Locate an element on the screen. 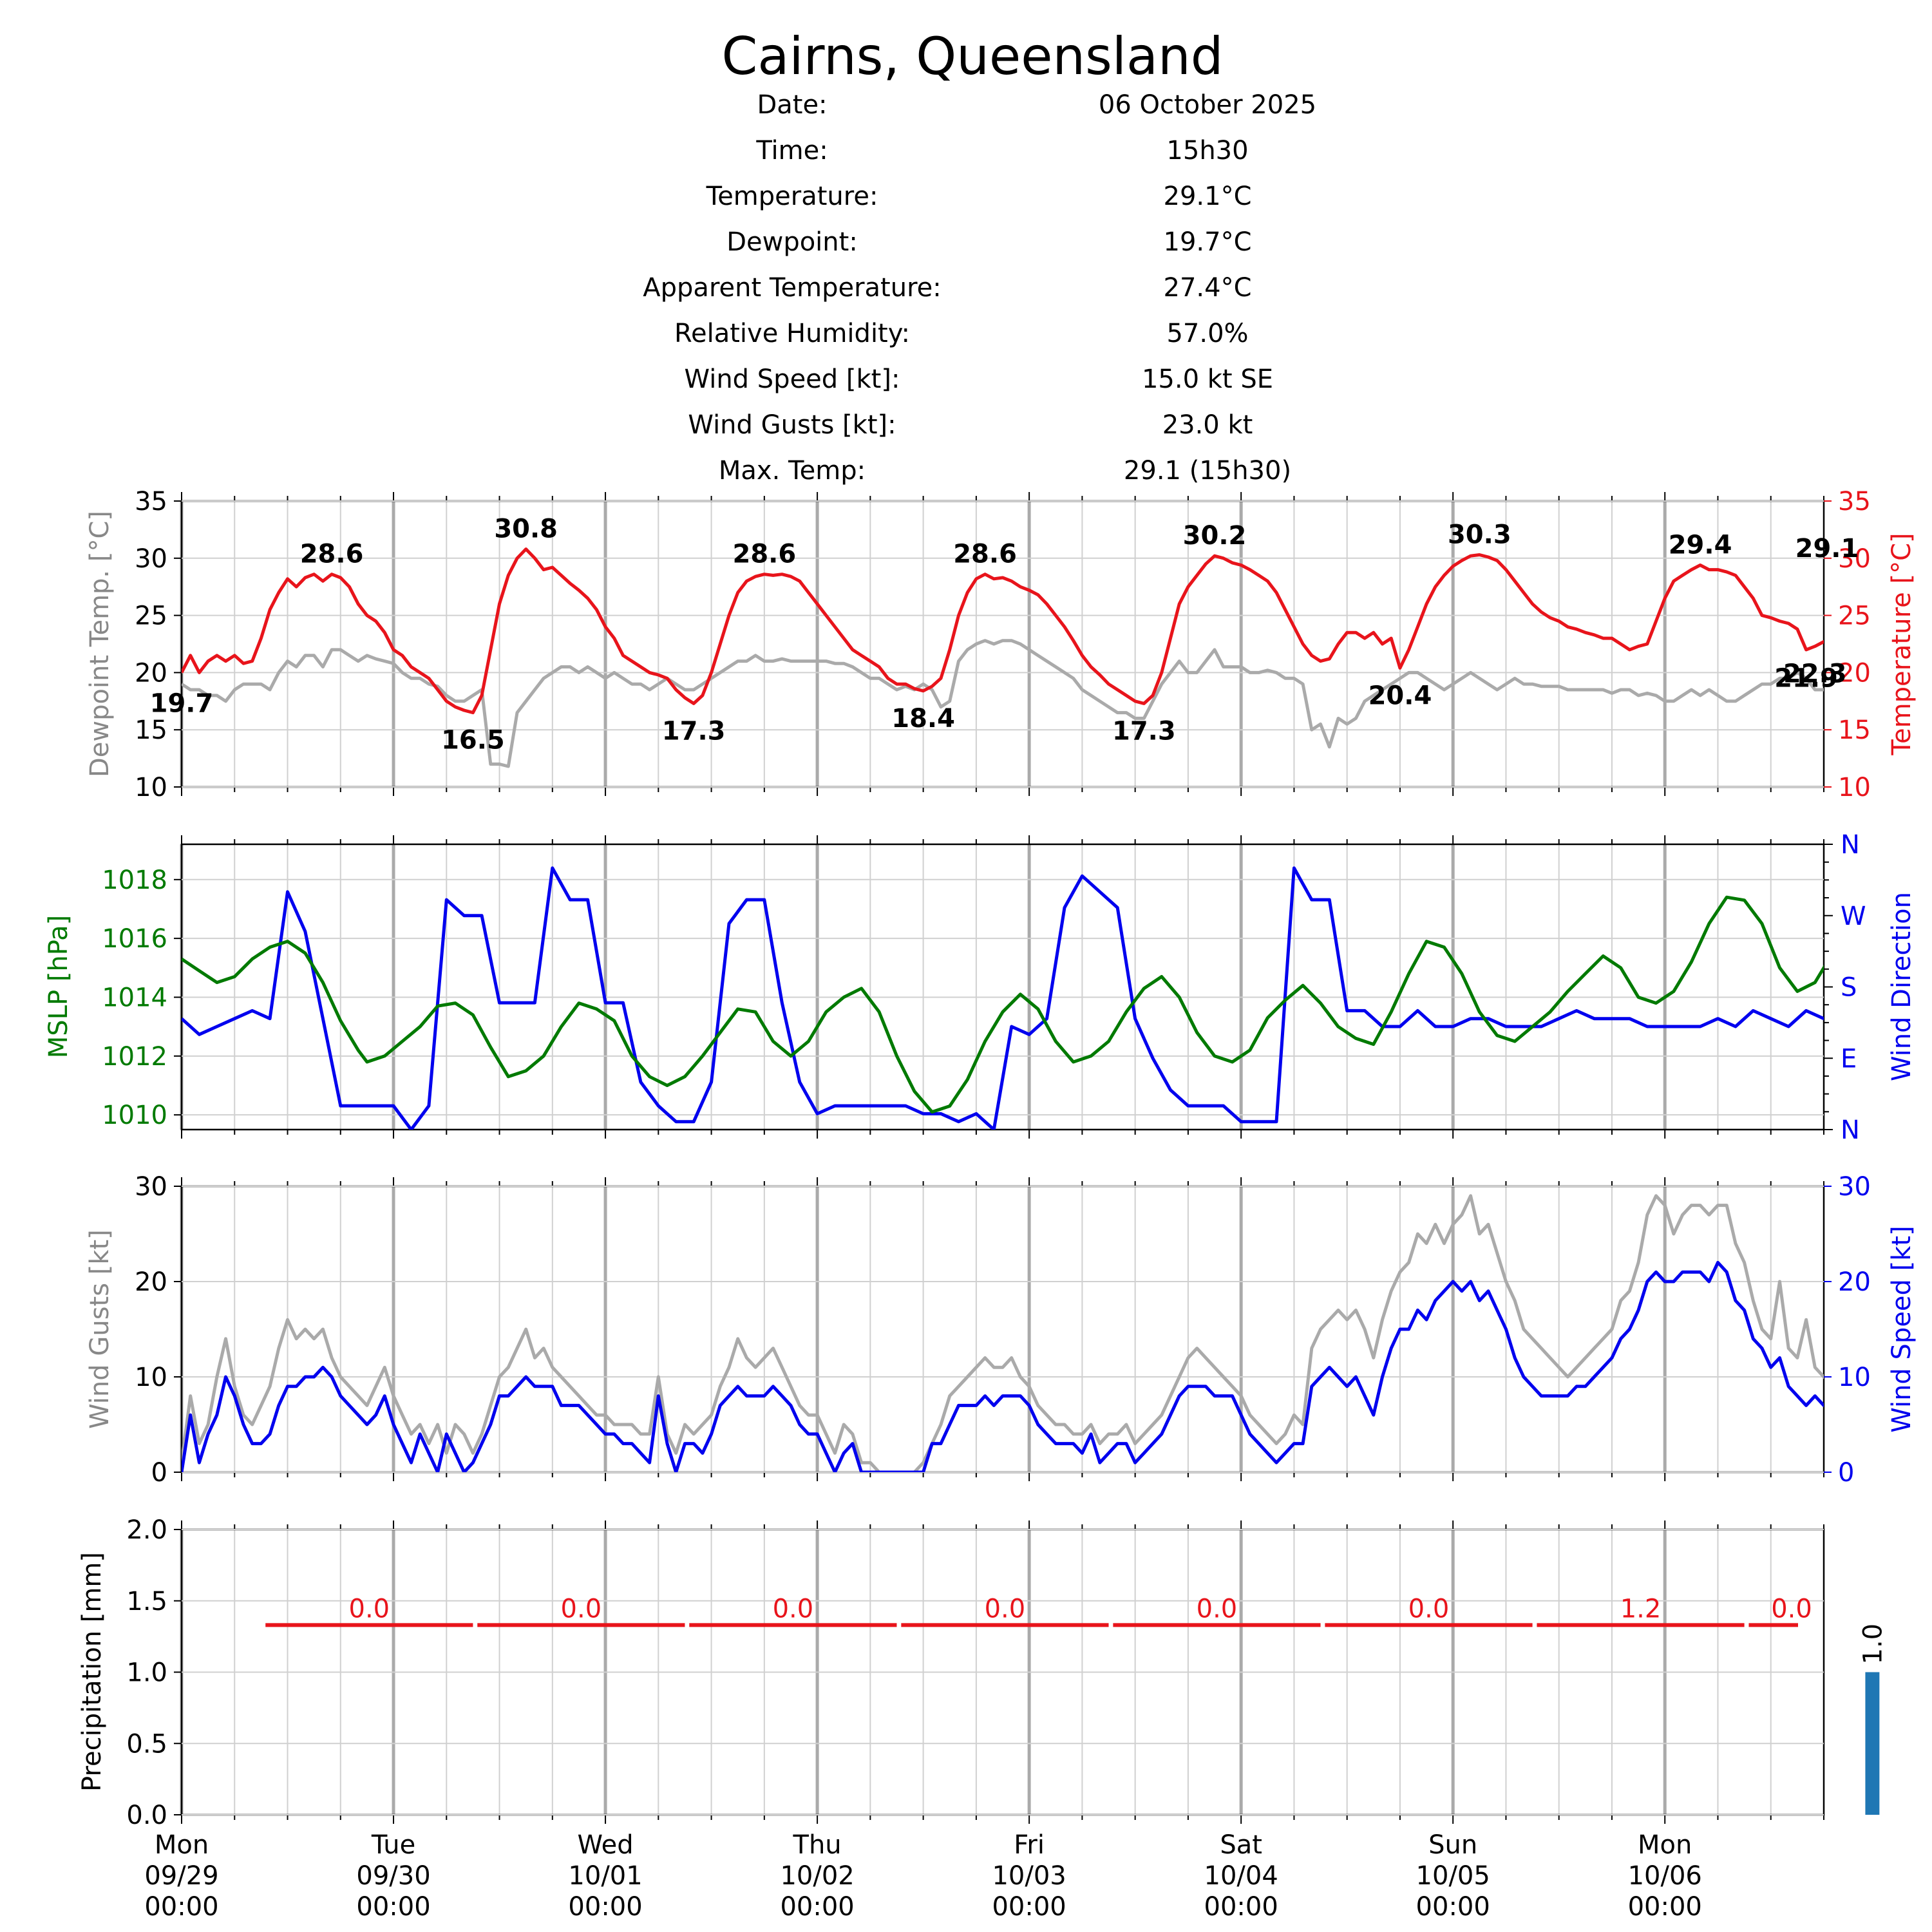 The width and height of the screenshot is (1932, 1932). wind-gusts-line is located at coordinates (1003, 1333).